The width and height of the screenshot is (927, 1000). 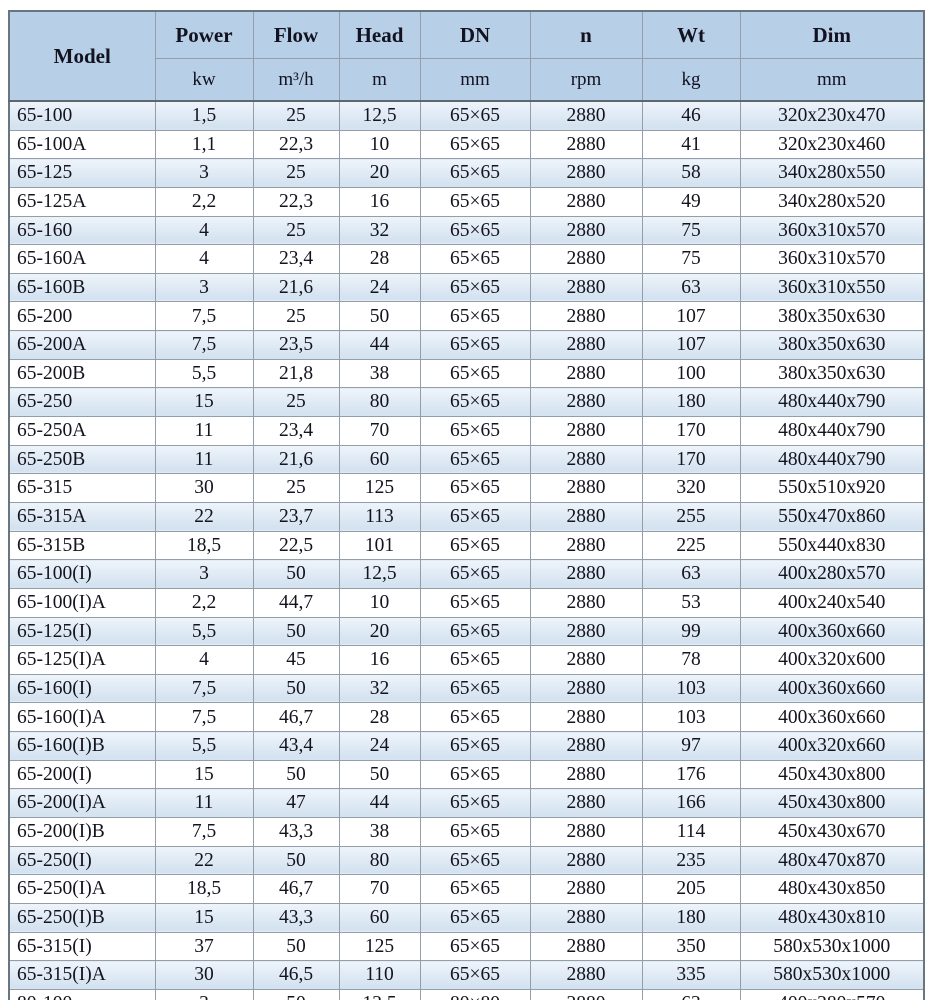 What do you see at coordinates (691, 803) in the screenshot?
I see `cell-wt: 166` at bounding box center [691, 803].